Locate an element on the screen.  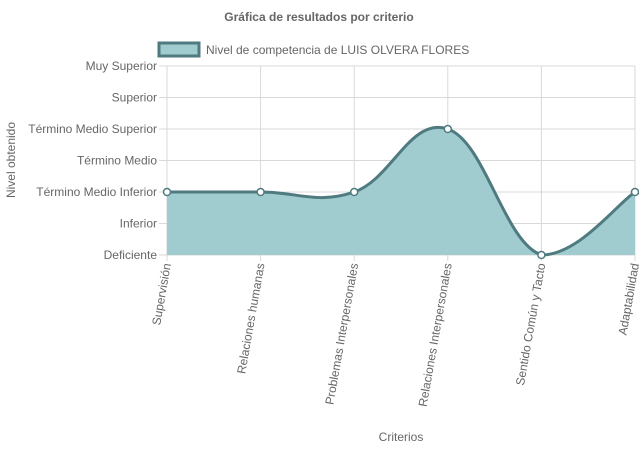
chart-title: Gráfica de resultados por criterio is located at coordinates (318, 17).